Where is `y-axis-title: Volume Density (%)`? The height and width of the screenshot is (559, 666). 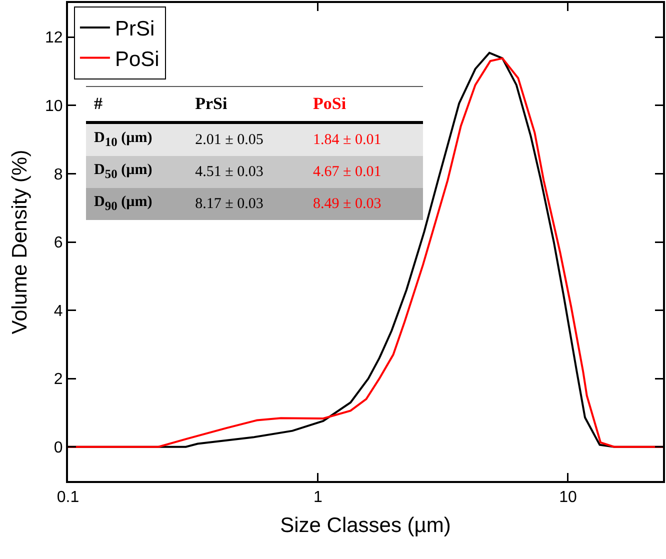
y-axis-title: Volume Density (%) is located at coordinates (20, 242).